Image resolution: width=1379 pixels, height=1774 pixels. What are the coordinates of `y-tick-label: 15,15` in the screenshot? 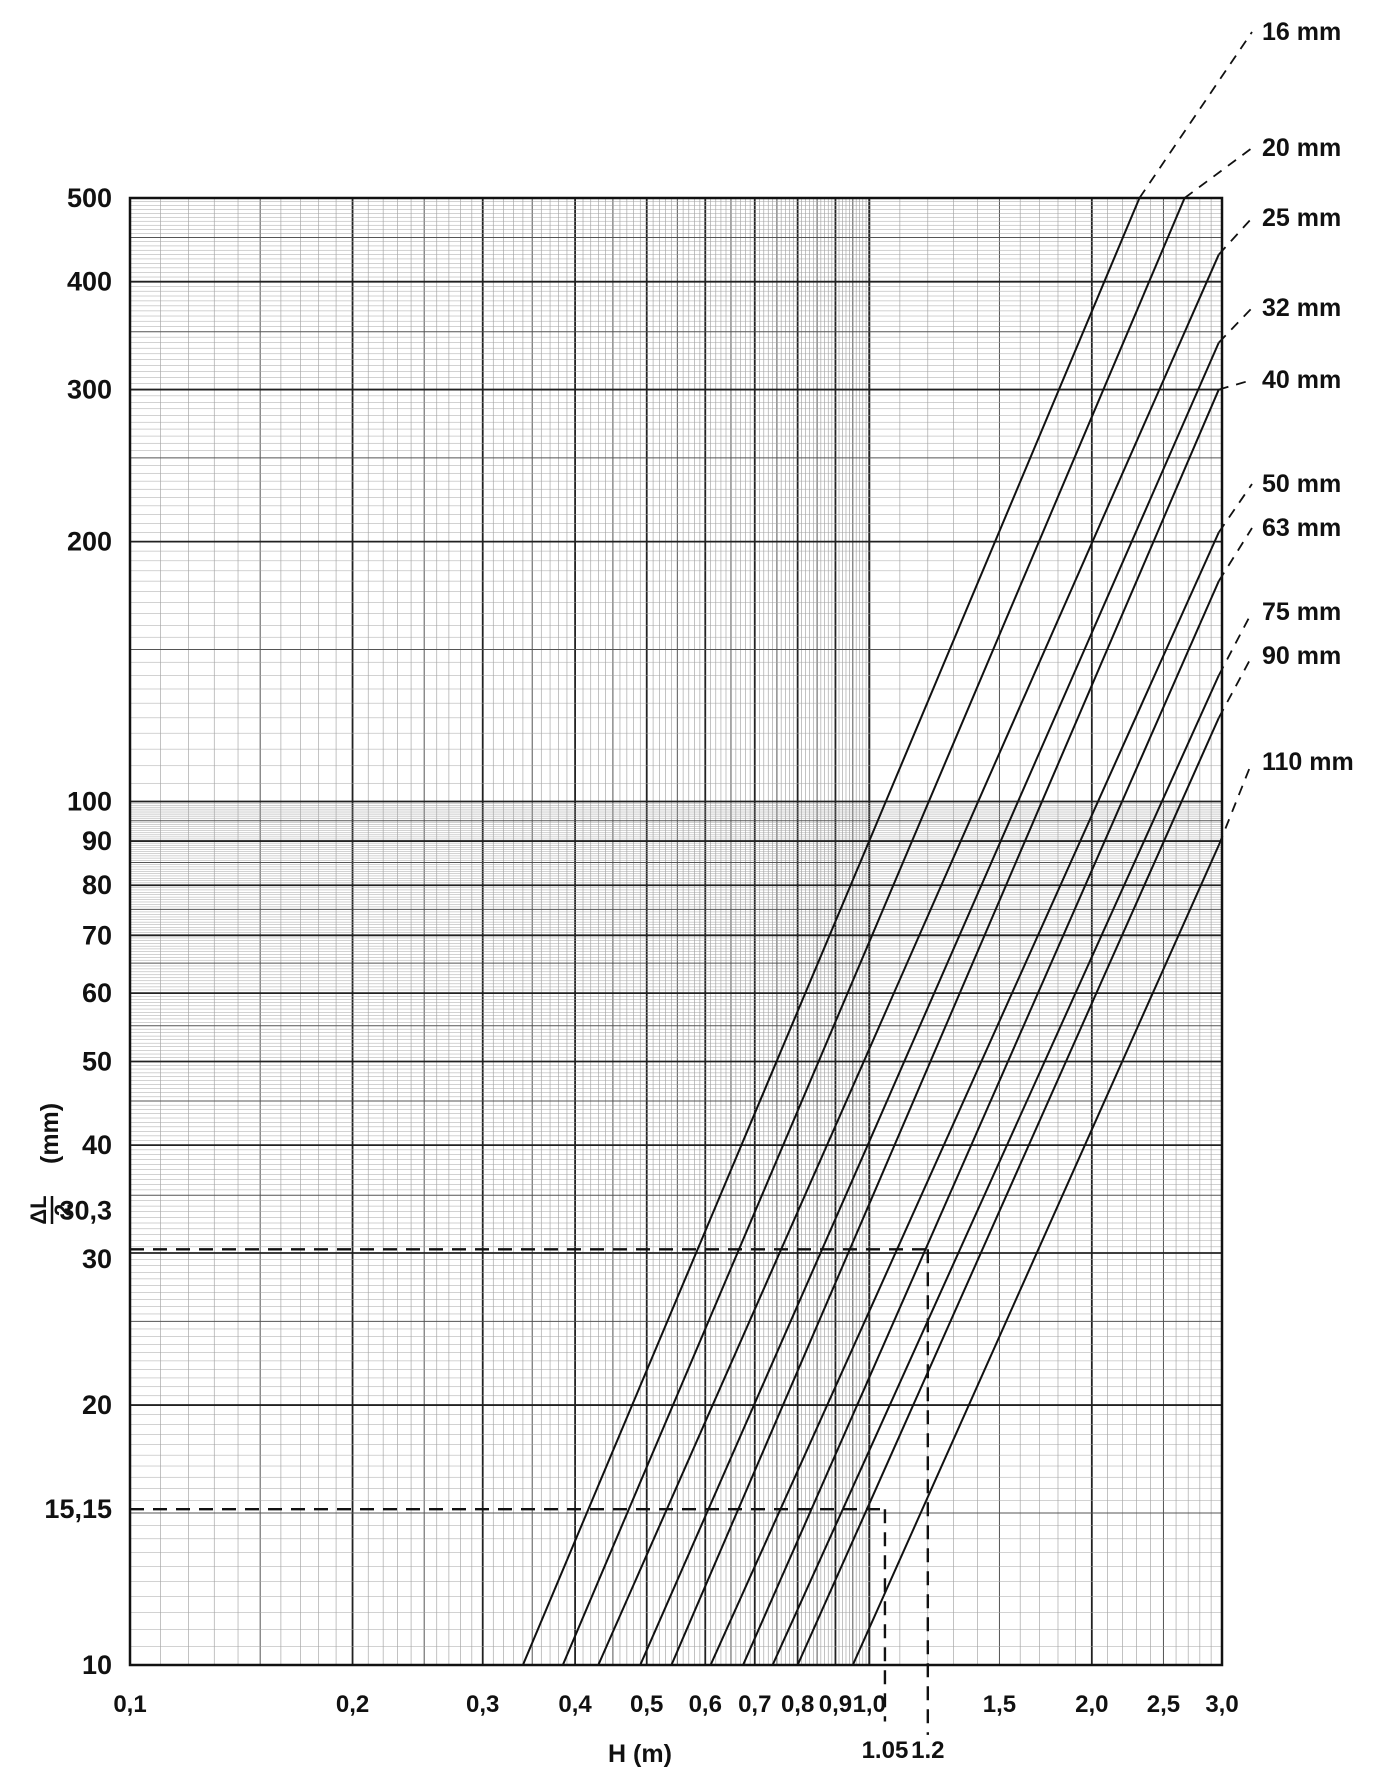 It's located at (78, 1509).